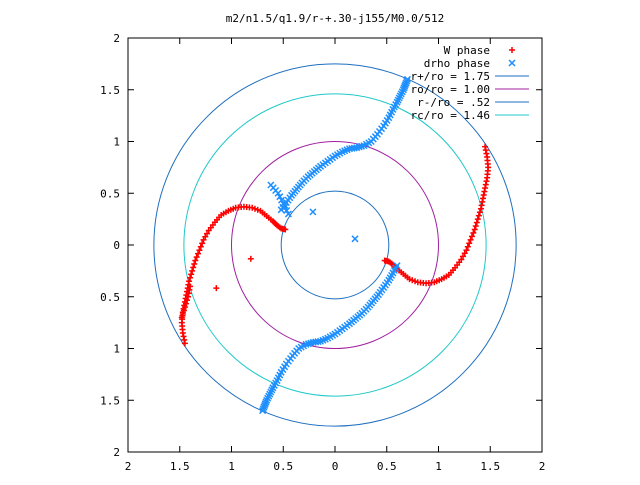 This screenshot has height=485, width=640. I want to click on chart-title: m2/n1.5/q1.9/r-+.30-j155/M0.0/512, so click(335, 18).